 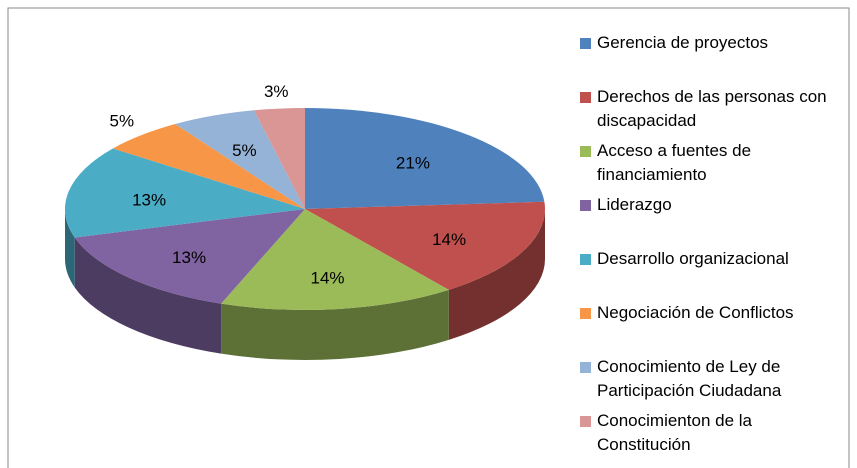 What do you see at coordinates (683, 42) in the screenshot?
I see `legend-label: Gerencia de proyectos` at bounding box center [683, 42].